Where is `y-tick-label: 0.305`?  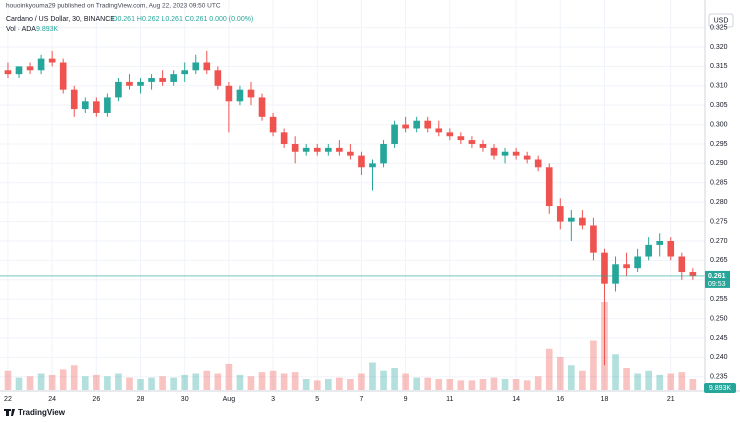
y-tick-label: 0.305 is located at coordinates (719, 105).